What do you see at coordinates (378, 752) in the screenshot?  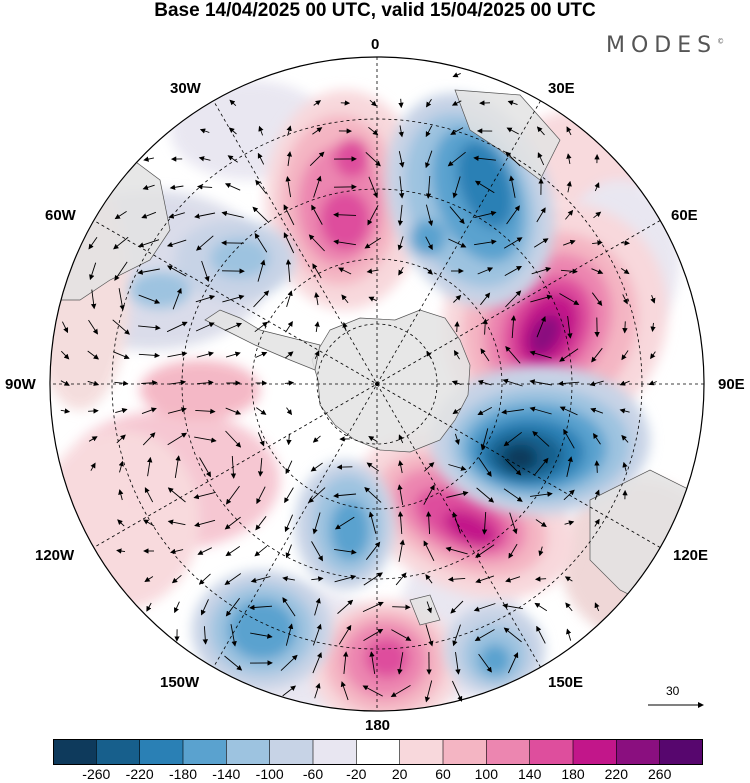 I see `colorbar-border` at bounding box center [378, 752].